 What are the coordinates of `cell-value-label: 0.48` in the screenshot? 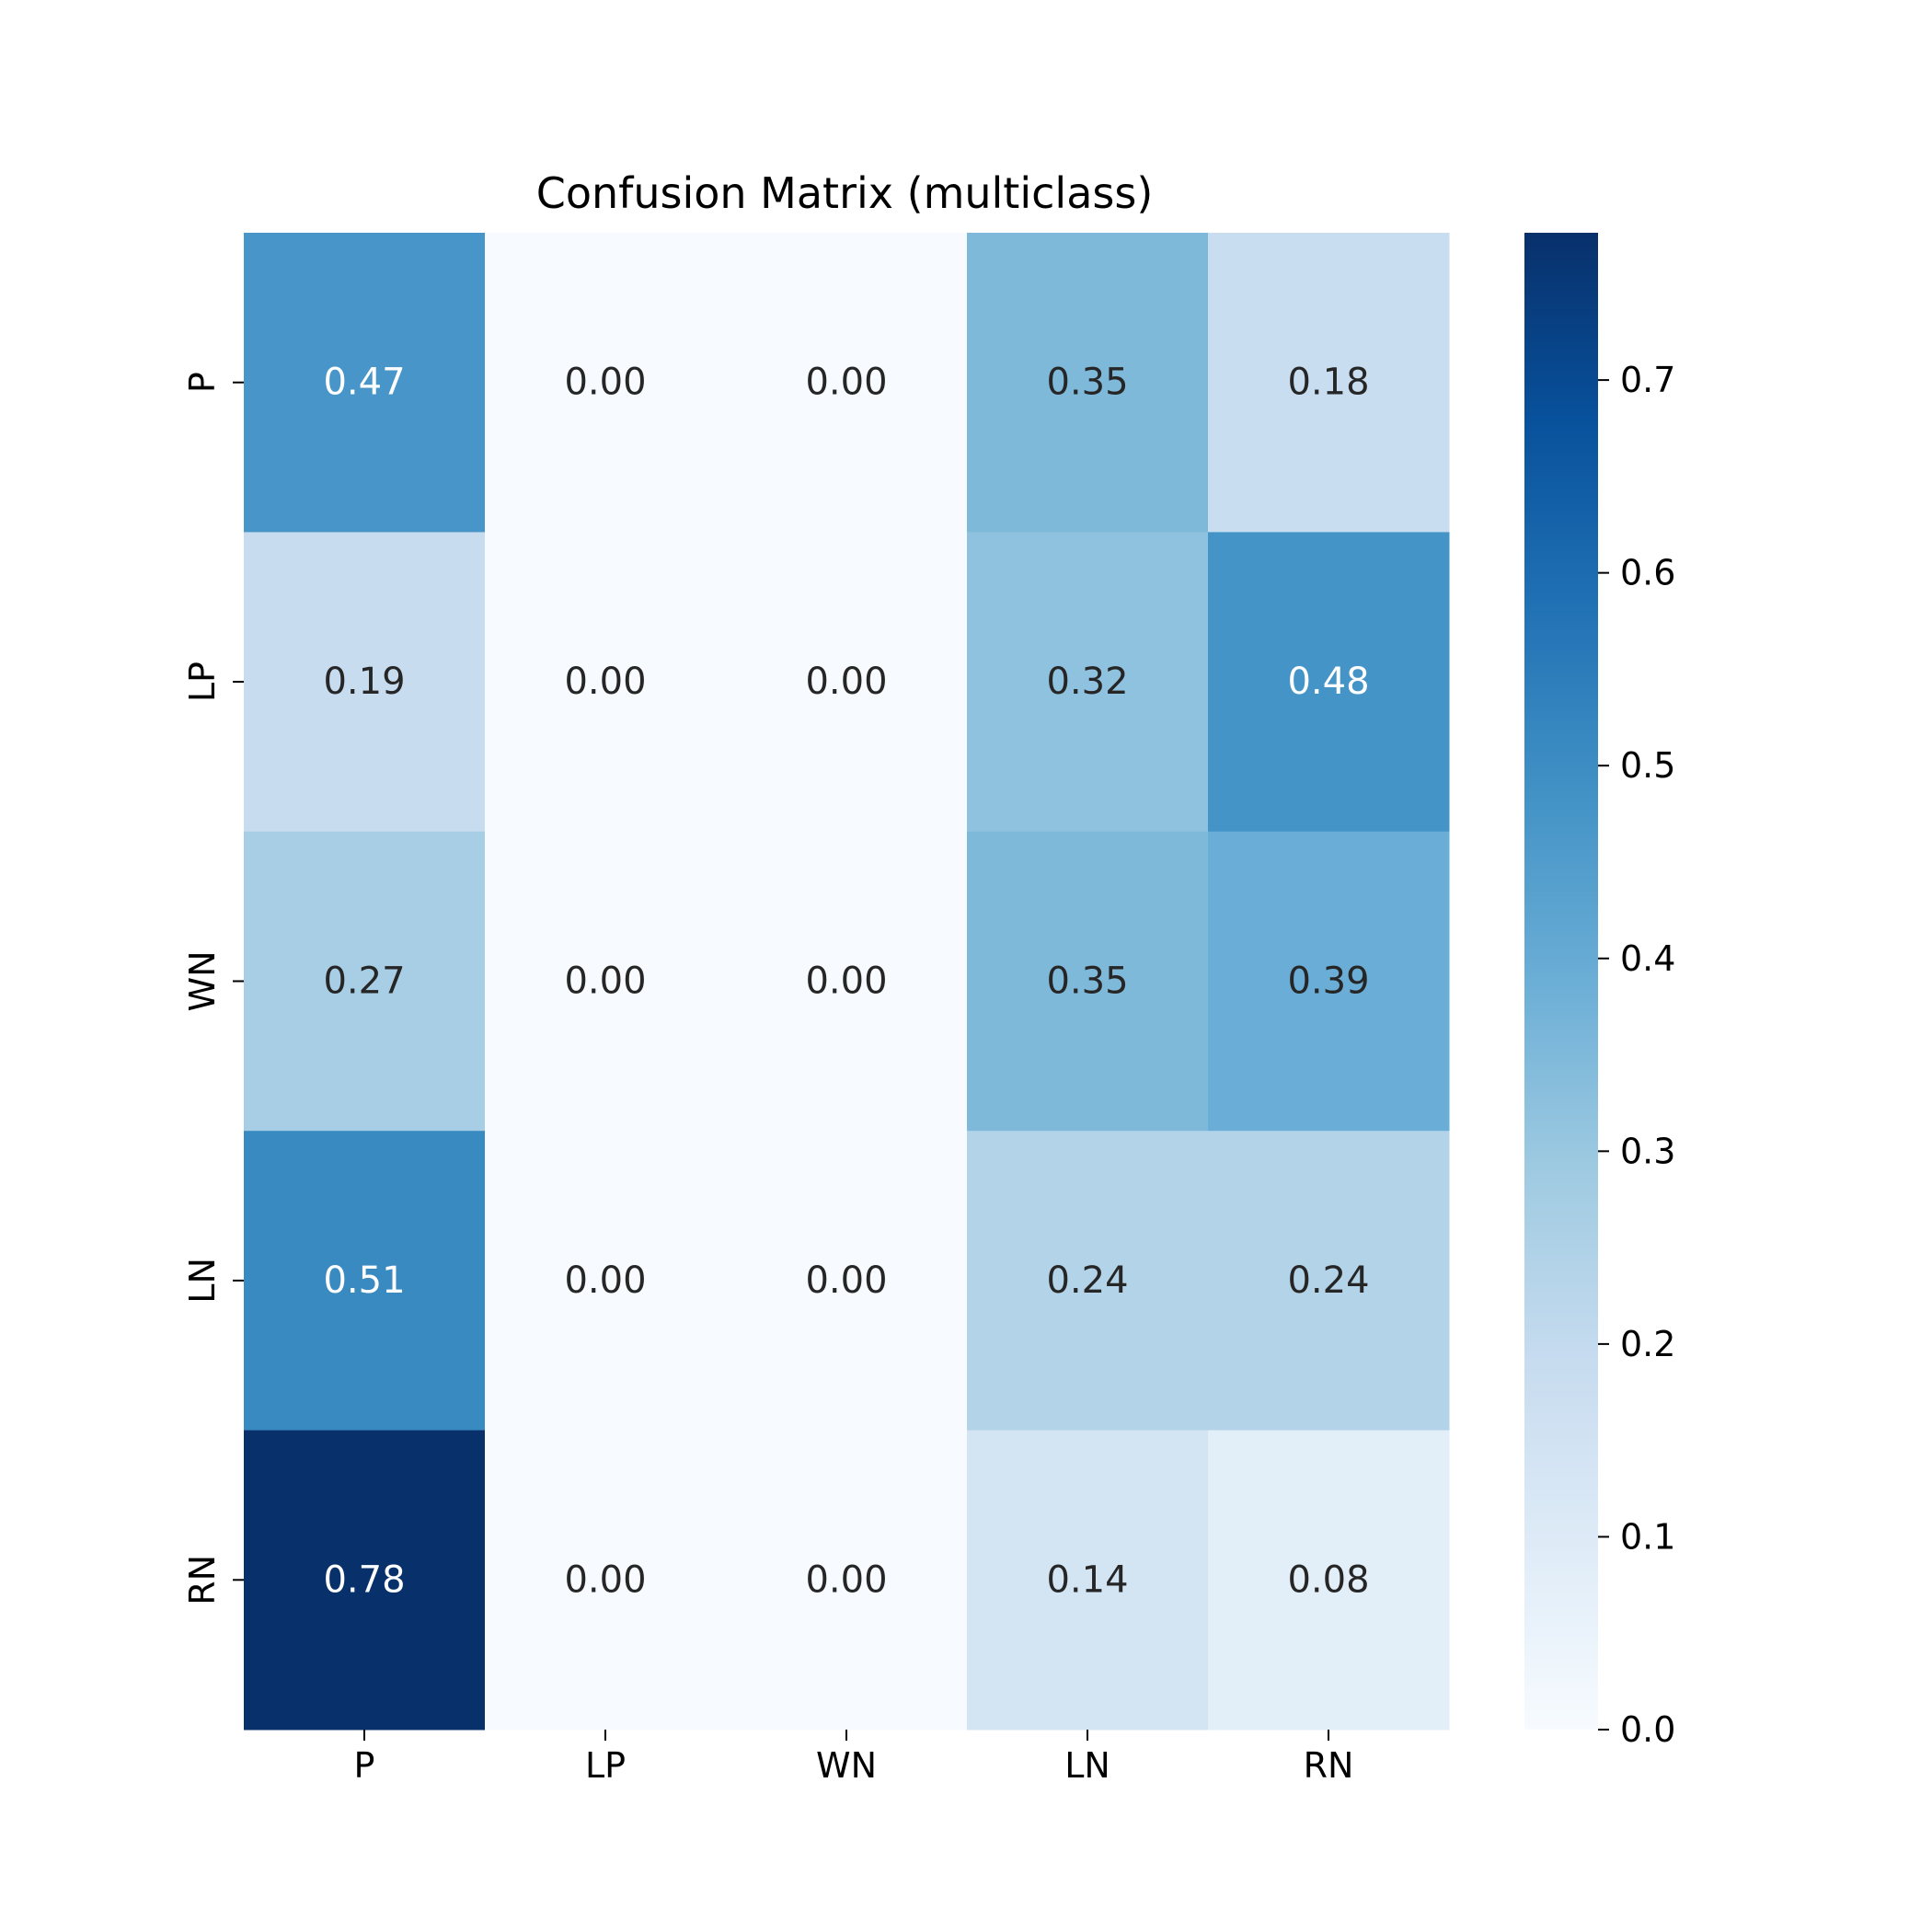 It's located at (1328, 682).